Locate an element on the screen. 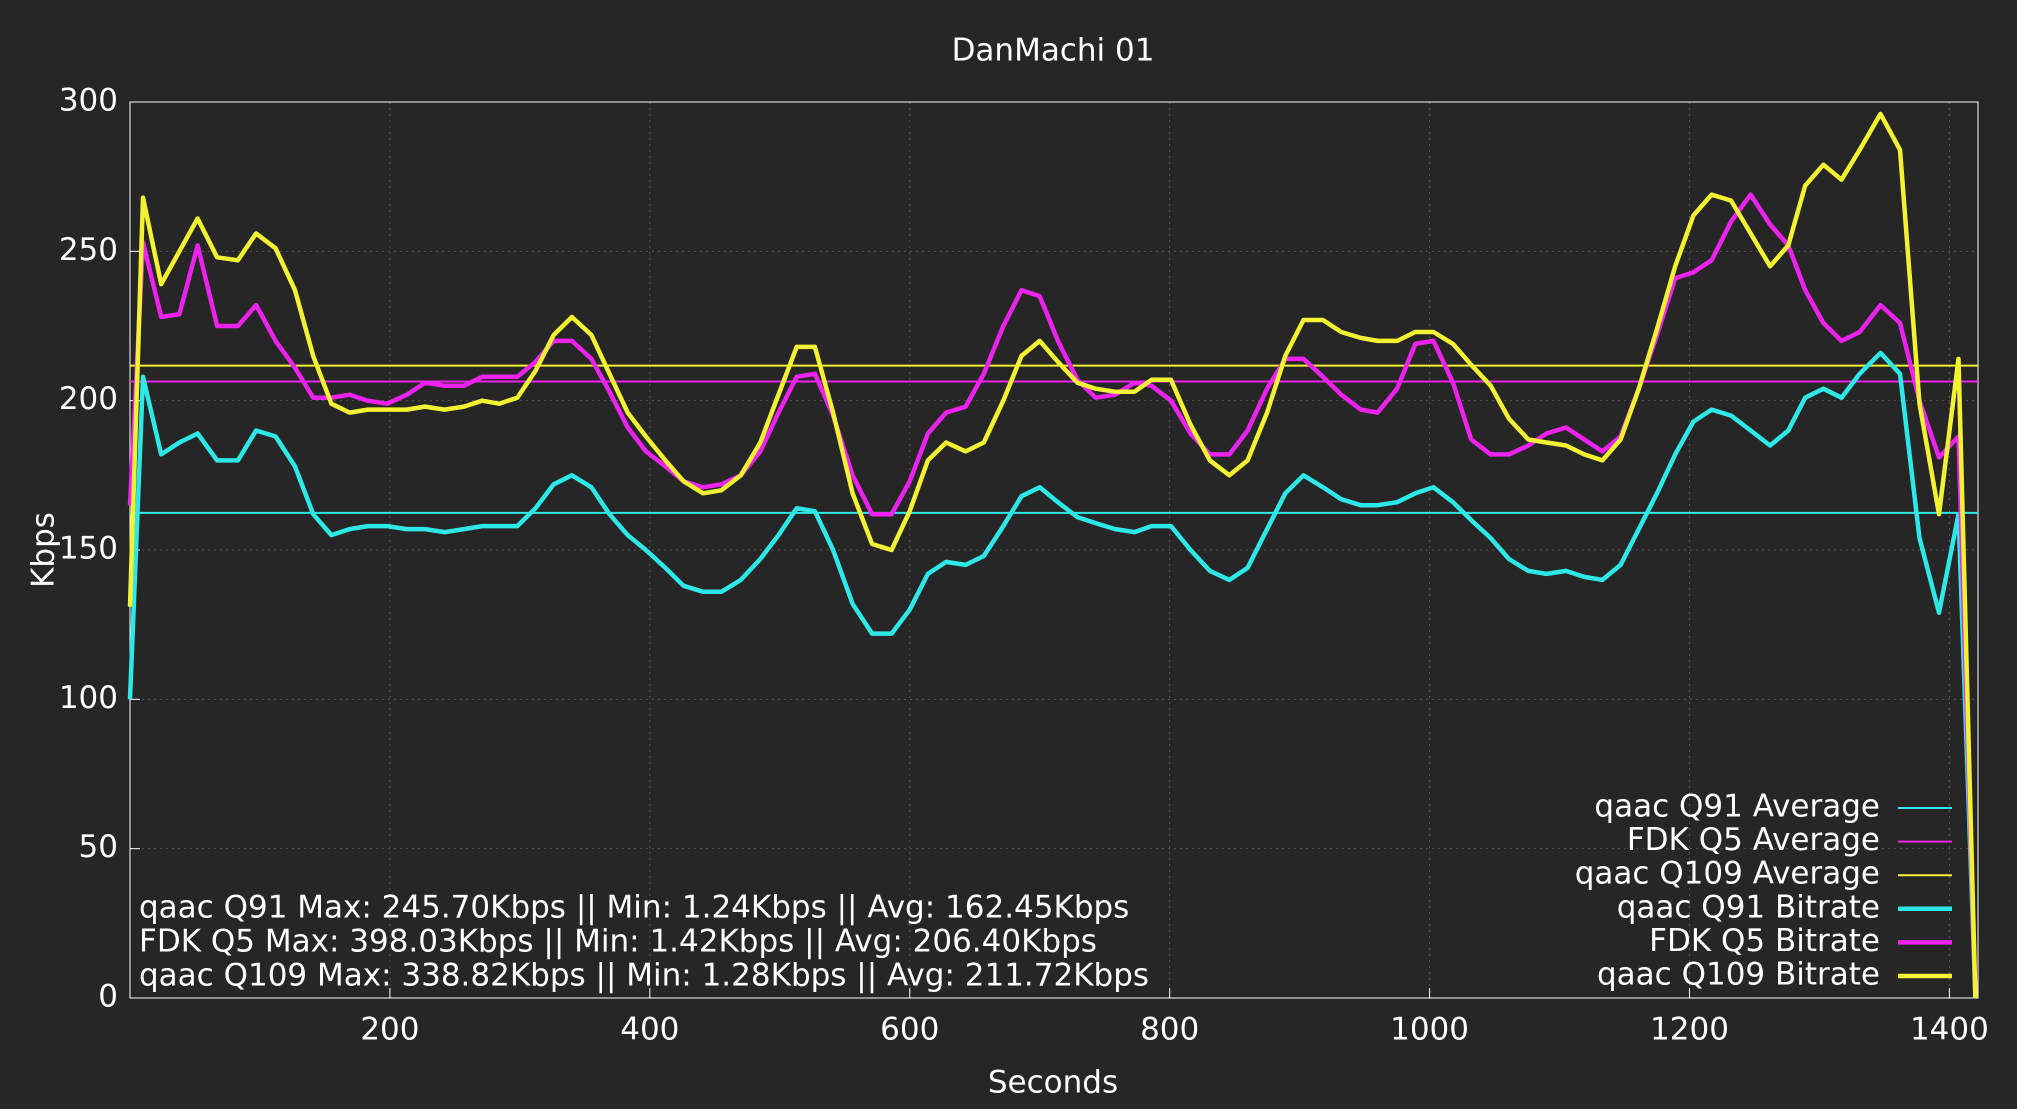  legend-label: qaac Q91 Bitrate is located at coordinates (1748, 907).